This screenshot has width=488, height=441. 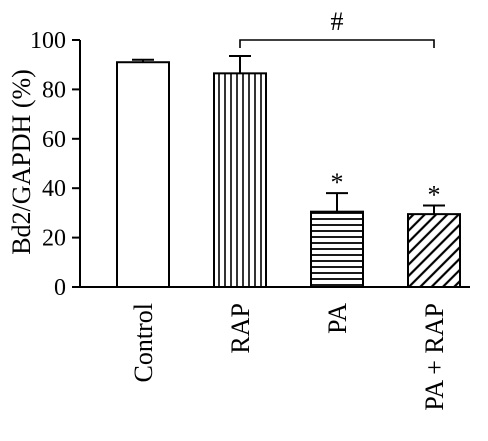 What do you see at coordinates (48, 41) in the screenshot?
I see `y-tick-label: 100` at bounding box center [48, 41].